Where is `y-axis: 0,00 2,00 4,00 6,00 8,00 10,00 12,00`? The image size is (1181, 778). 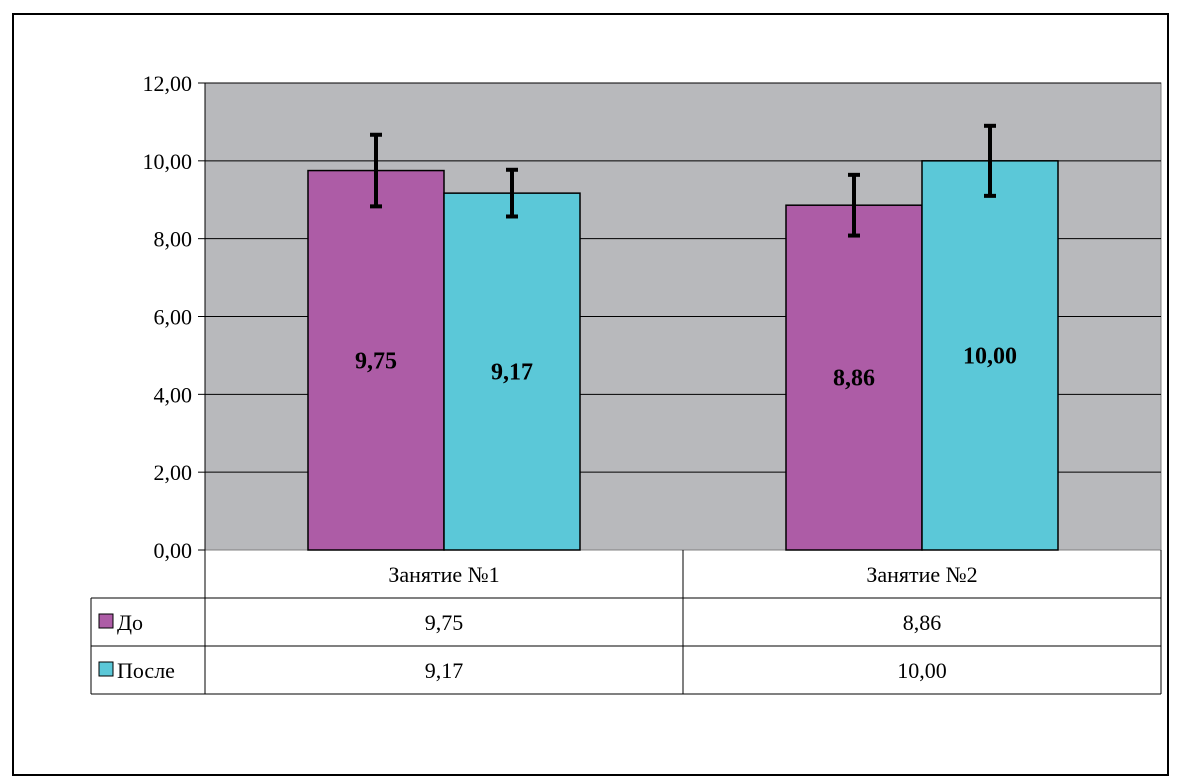 y-axis: 0,00 2,00 4,00 6,00 8,00 10,00 12,00 is located at coordinates (174, 317).